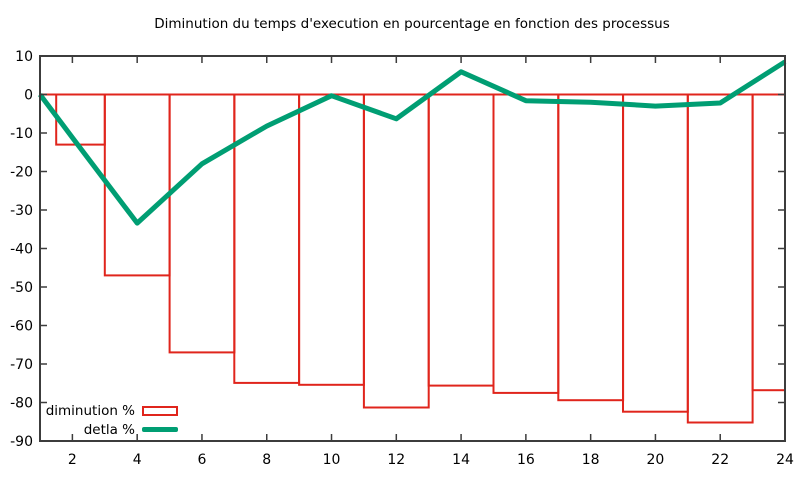 This screenshot has height=480, width=808. I want to click on x-tick-label: 22, so click(720, 460).